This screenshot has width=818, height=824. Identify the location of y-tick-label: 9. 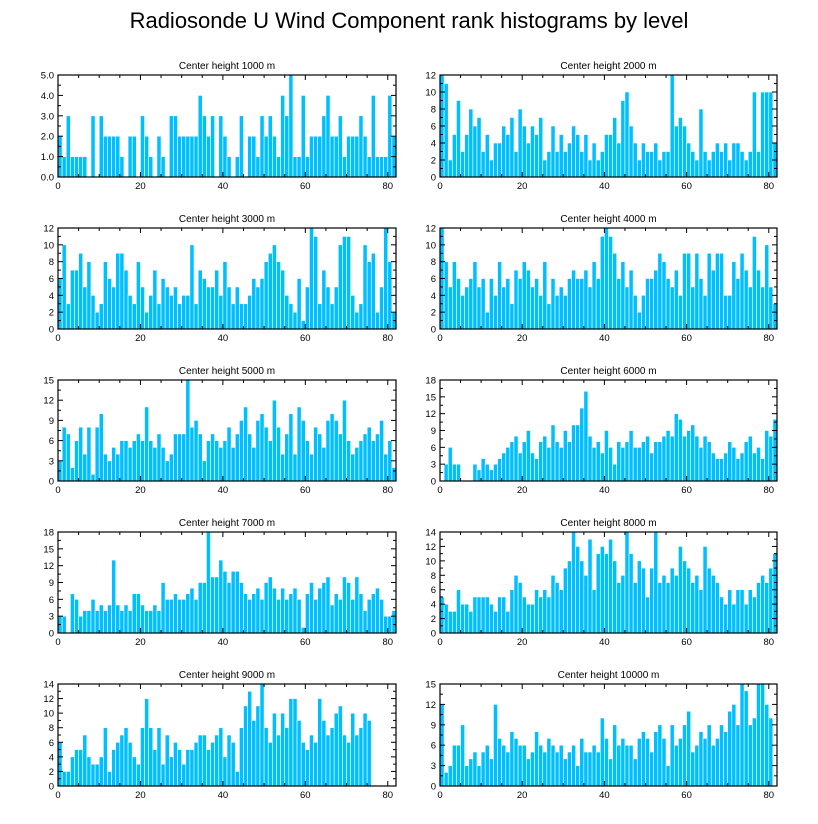
(433, 725).